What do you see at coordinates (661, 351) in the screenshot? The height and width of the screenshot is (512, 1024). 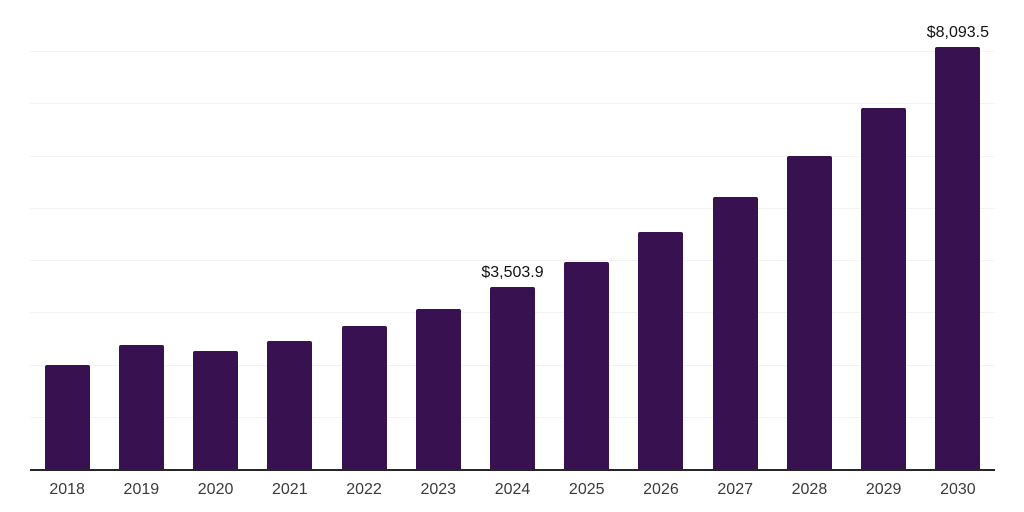 I see `bar-2026` at bounding box center [661, 351].